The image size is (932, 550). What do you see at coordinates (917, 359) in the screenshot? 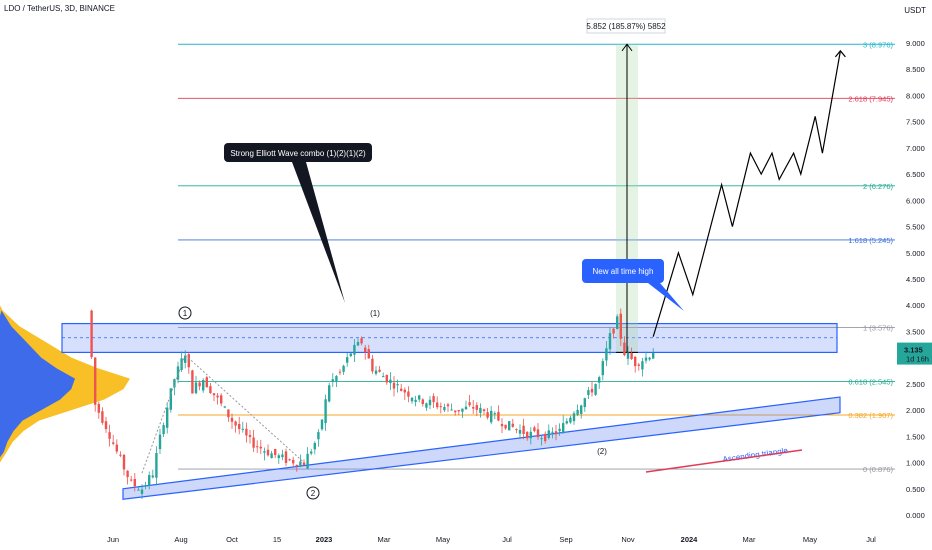
I see `last-price-countdown: 1d 16h` at bounding box center [917, 359].